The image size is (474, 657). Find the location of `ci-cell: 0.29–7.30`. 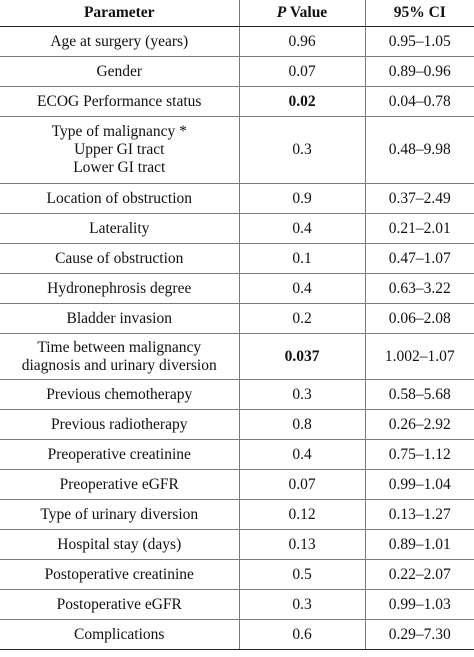

ci-cell: 0.29–7.30 is located at coordinates (419, 634).